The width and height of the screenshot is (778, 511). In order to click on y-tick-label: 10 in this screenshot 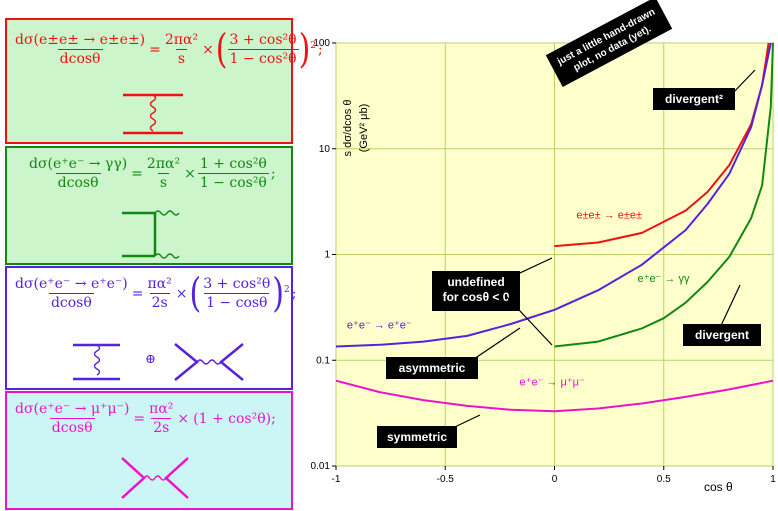, I will do `click(325, 149)`.